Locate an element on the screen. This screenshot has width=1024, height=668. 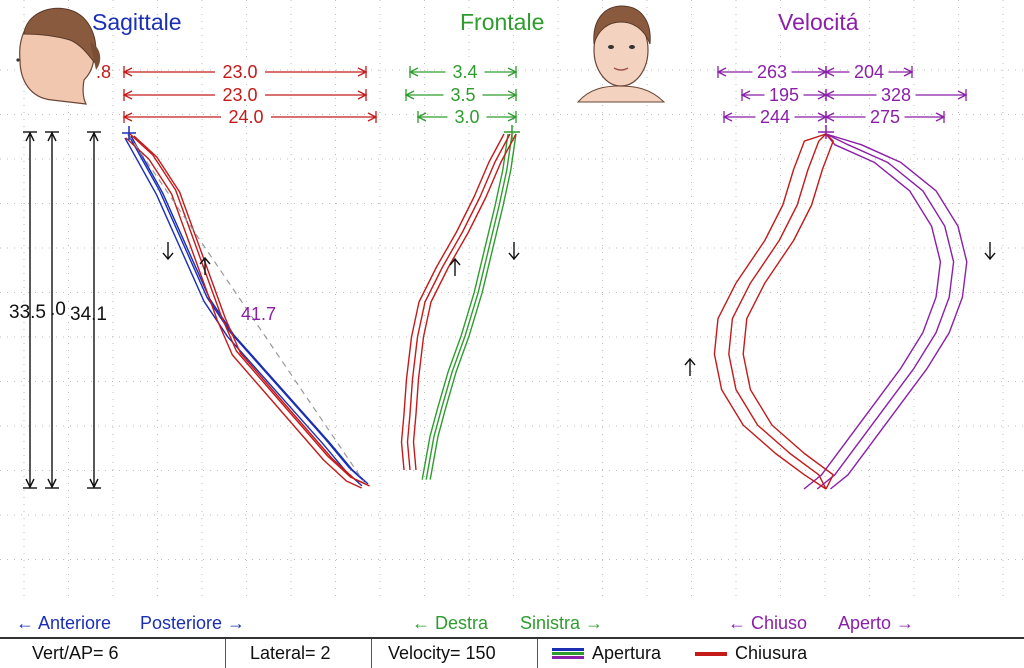
vert-ap-cell: Vert/AP= 6 is located at coordinates (113, 653).